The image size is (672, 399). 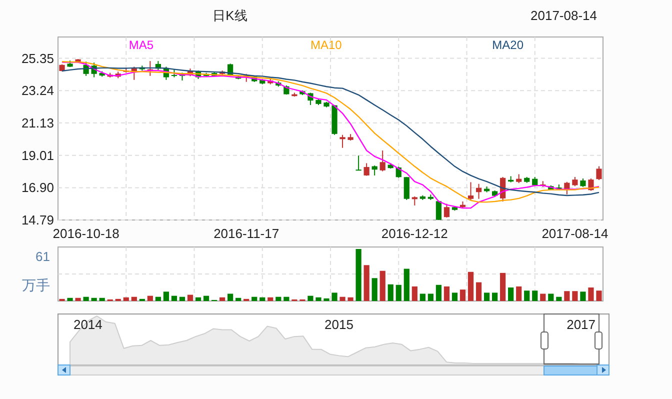 I want to click on y-tick-label: 25.35, so click(x=37, y=58).